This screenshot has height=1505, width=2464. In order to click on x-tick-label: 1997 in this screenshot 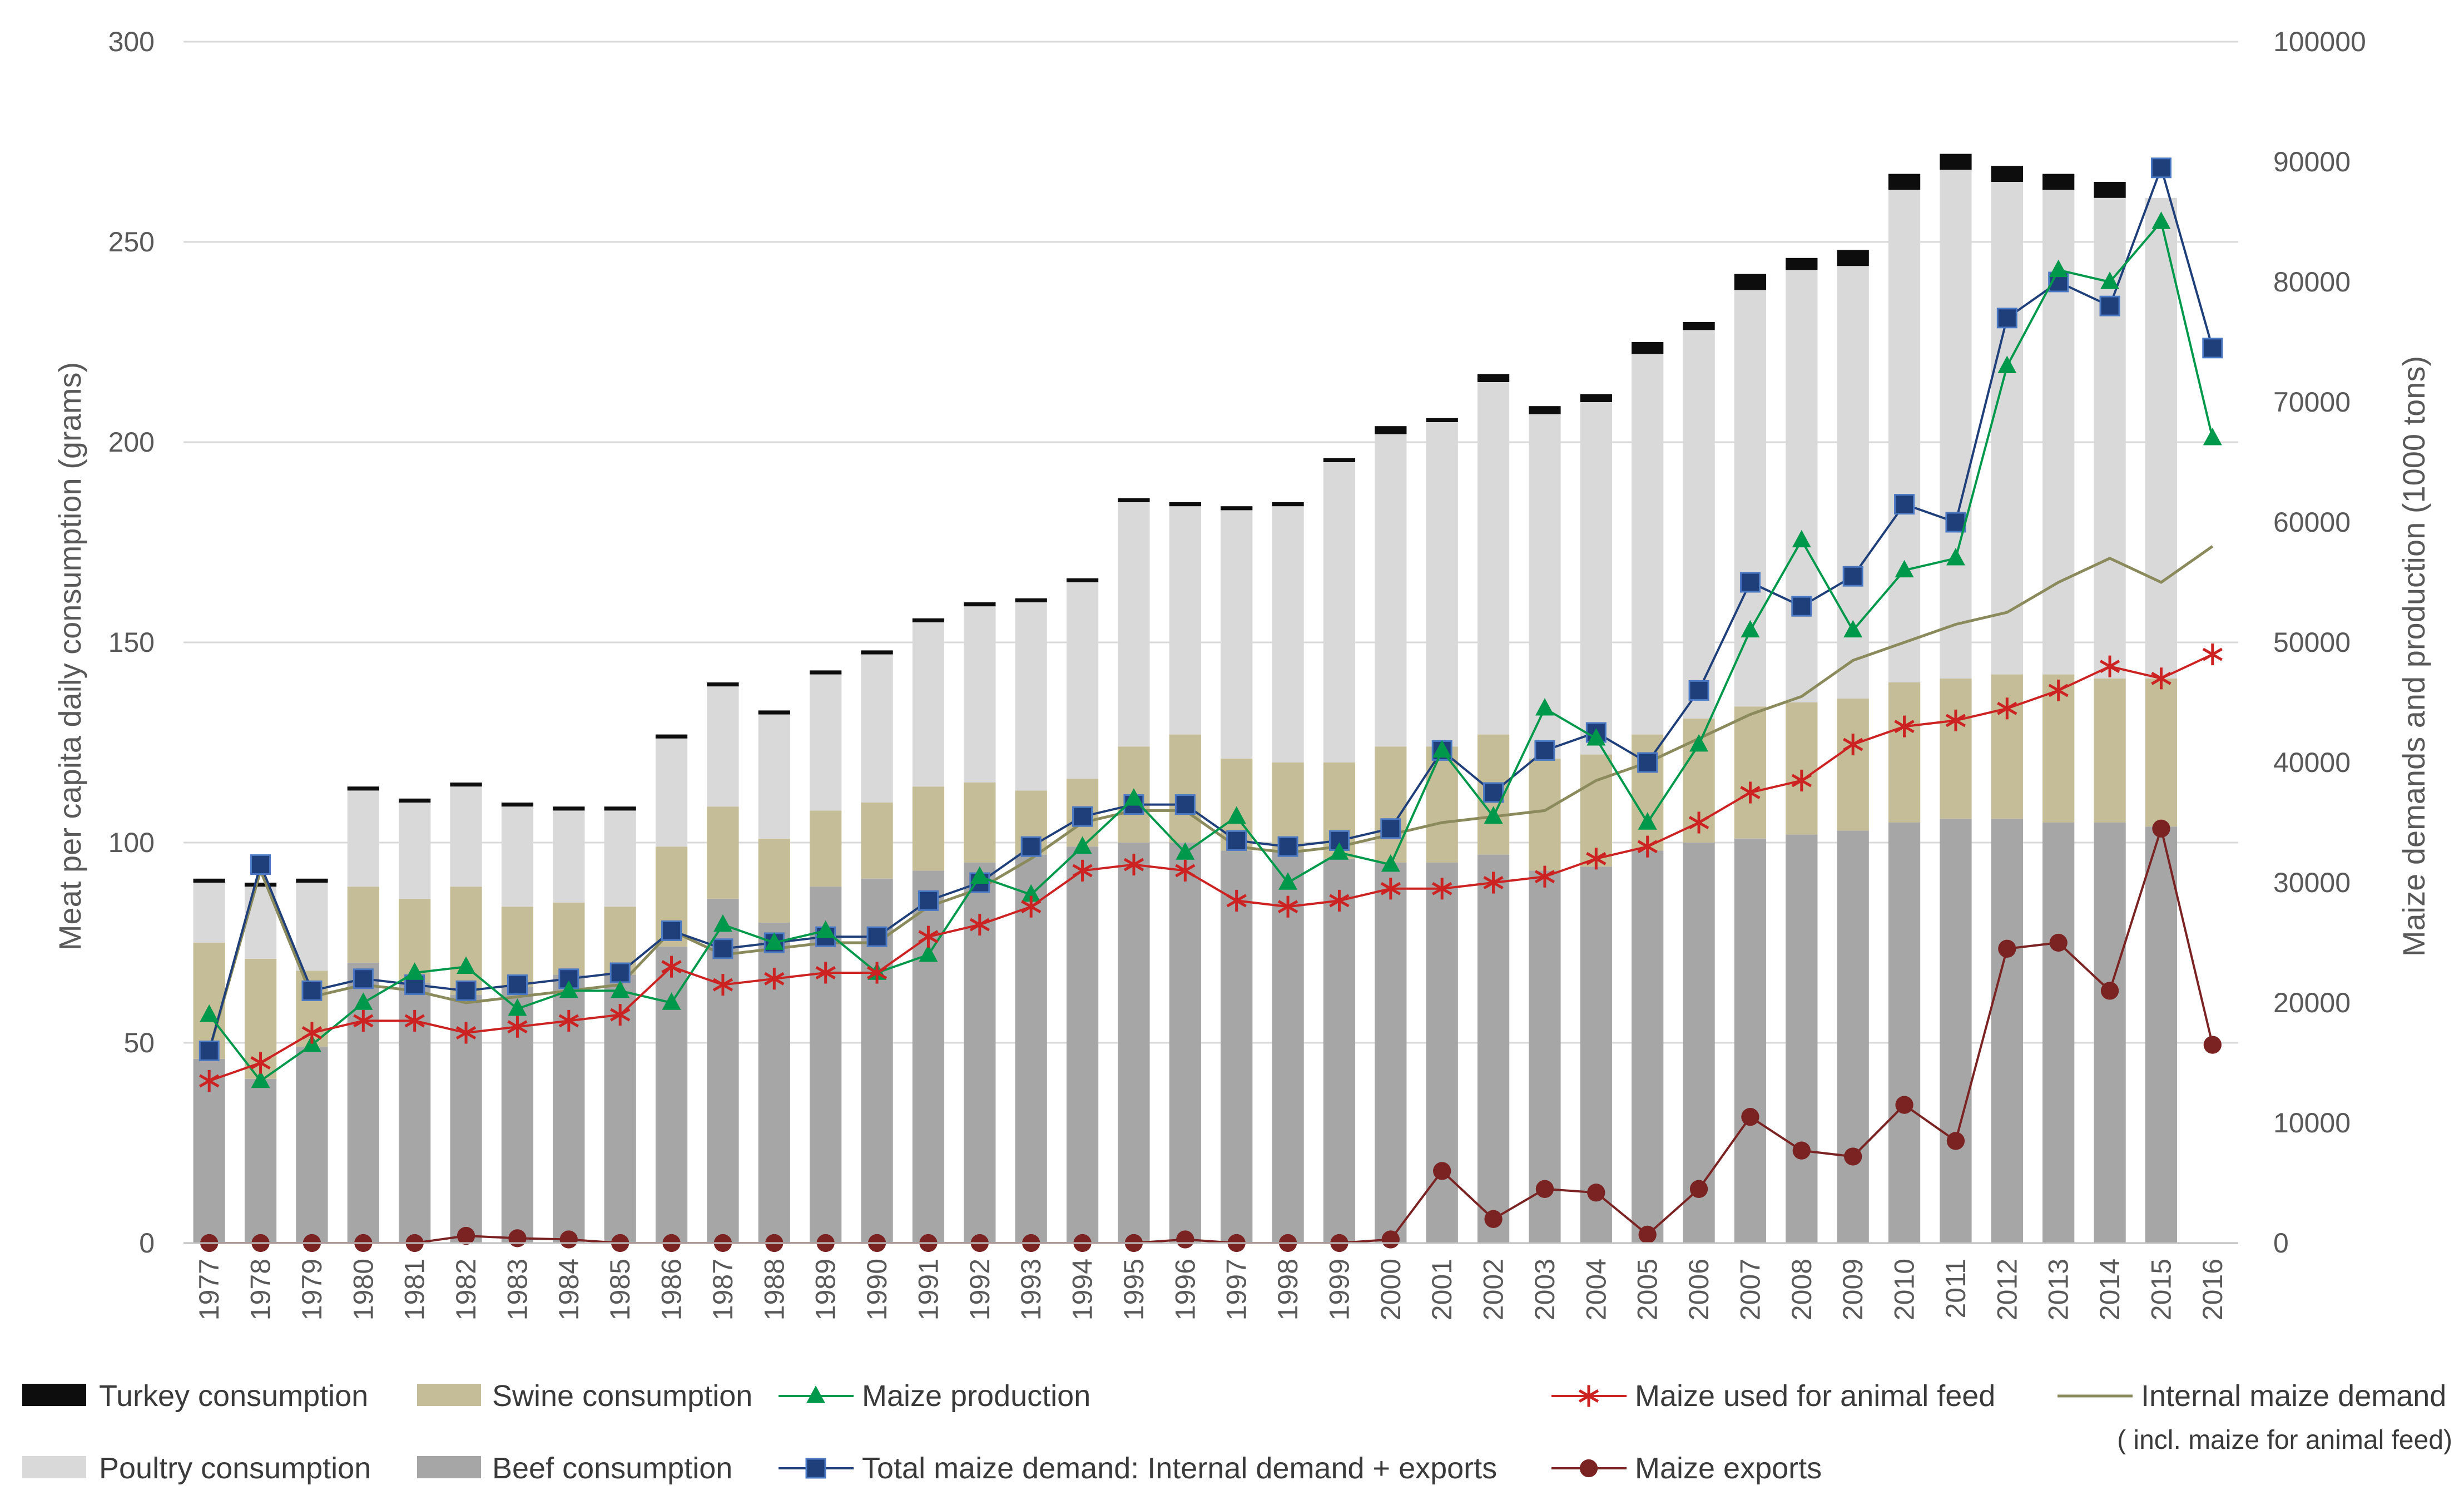, I will do `click(1236, 1290)`.